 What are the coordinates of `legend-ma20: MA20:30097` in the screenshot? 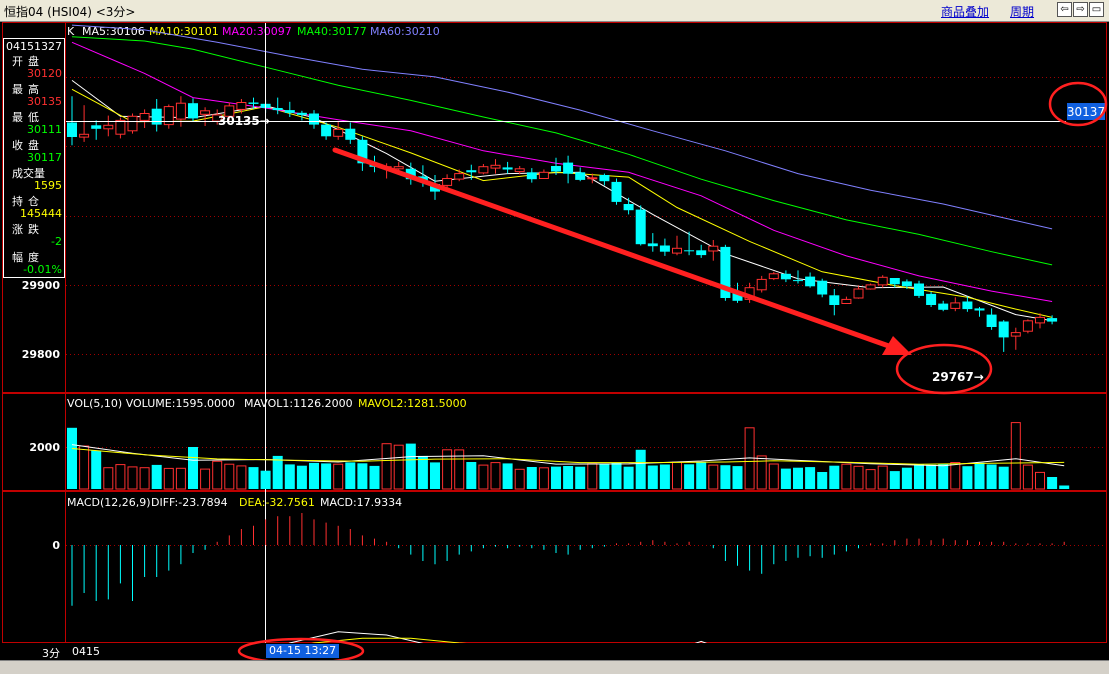 It's located at (257, 31).